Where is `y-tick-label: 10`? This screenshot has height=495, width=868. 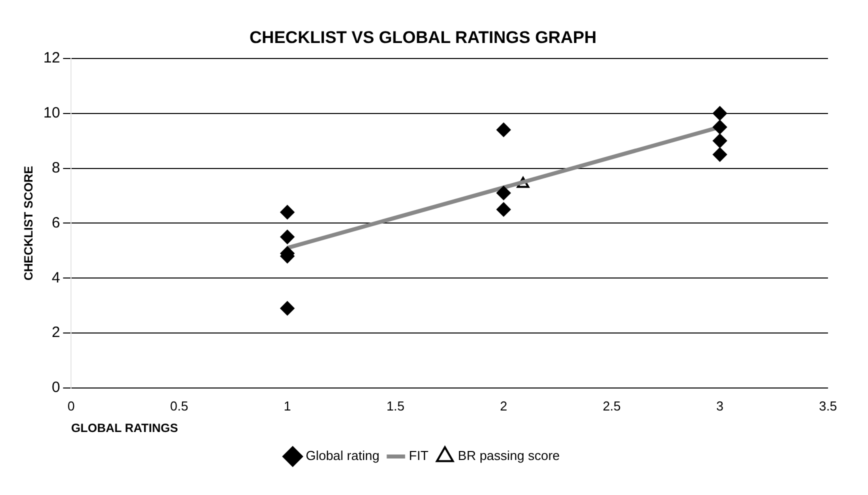
y-tick-label: 10 is located at coordinates (51, 113).